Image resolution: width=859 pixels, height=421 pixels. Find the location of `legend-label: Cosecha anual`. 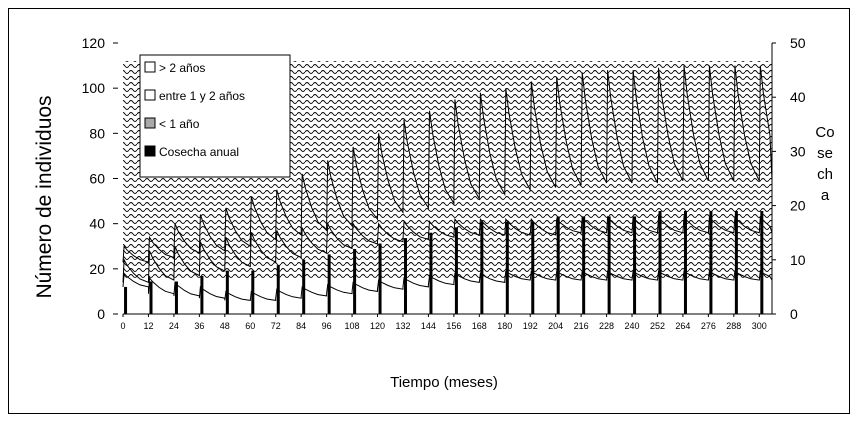

legend-label: Cosecha anual is located at coordinates (199, 152).